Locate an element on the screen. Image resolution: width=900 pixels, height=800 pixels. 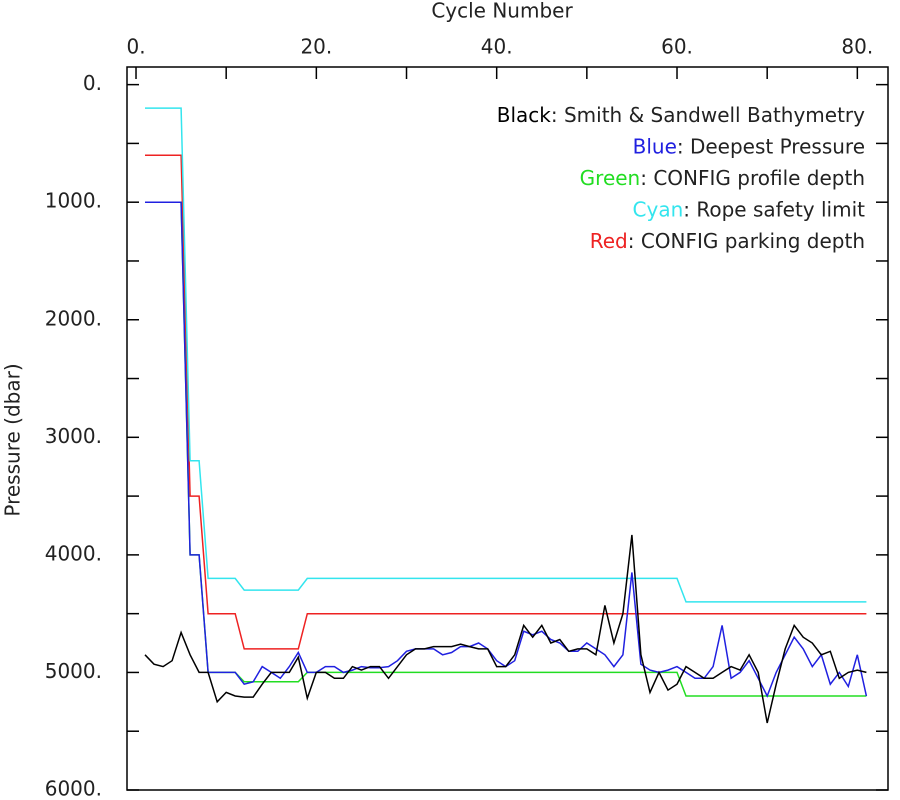
legend-entry: Cyan: Rope safety limit is located at coordinates (749, 209).